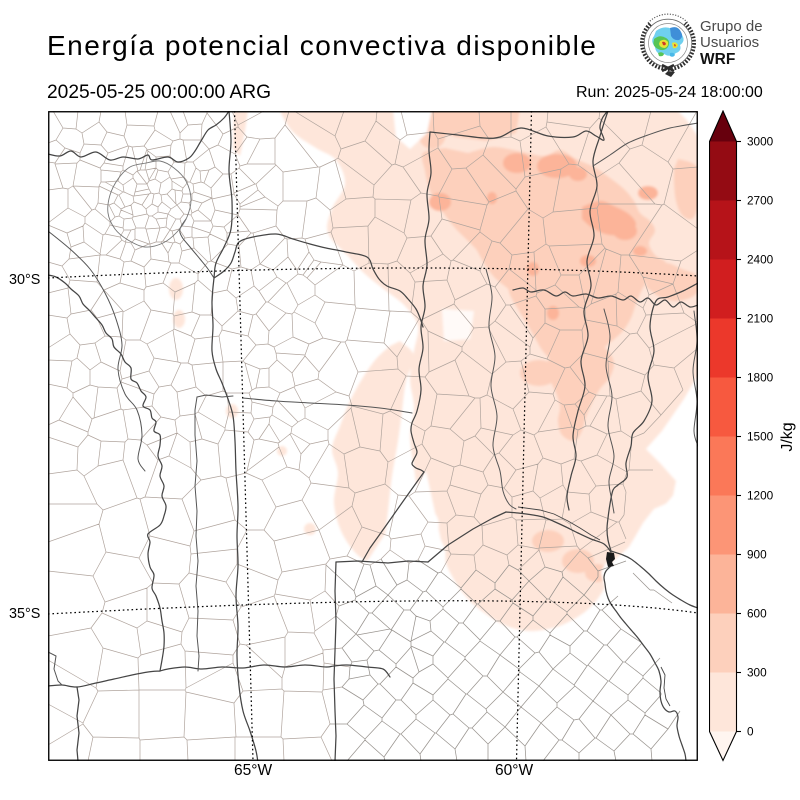  Describe the element at coordinates (760, 142) in the screenshot. I see `svg-text: 3000` at that location.